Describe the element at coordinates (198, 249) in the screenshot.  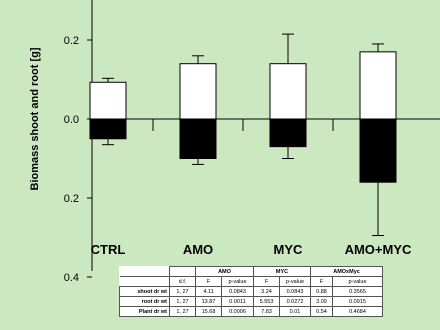
I see `category-label: AMO` at that location.